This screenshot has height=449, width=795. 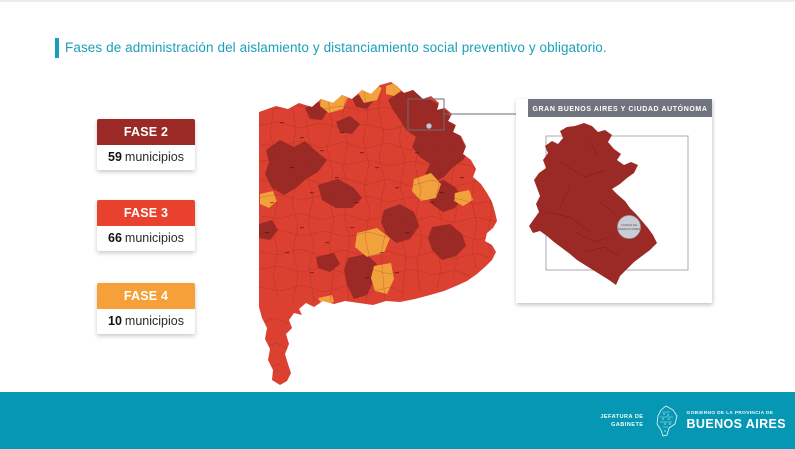 I want to click on fase2-count-number: 59, so click(x=115, y=157).